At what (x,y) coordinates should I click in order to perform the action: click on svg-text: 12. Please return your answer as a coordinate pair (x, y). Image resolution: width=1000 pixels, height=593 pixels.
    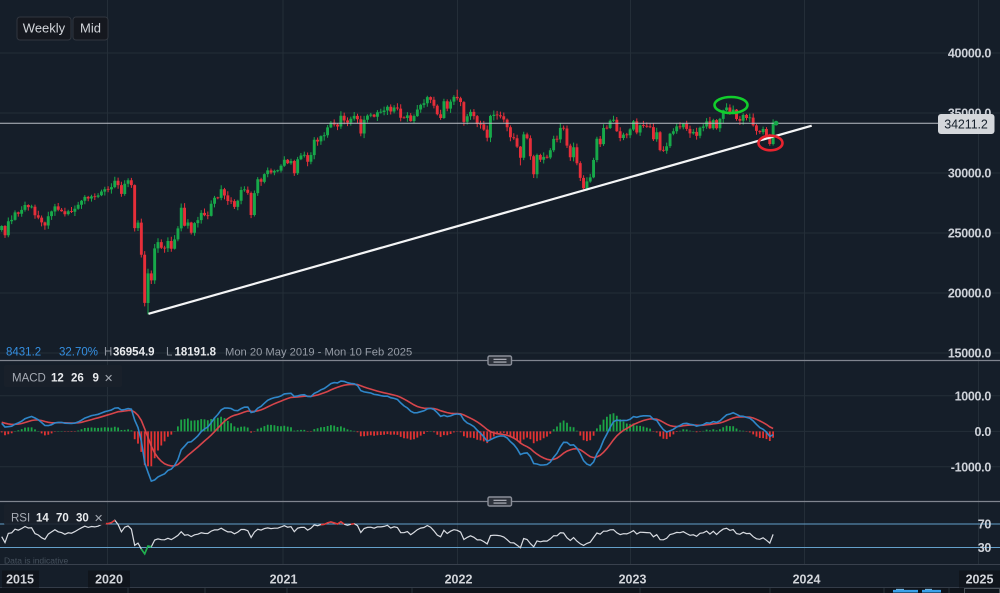
    Looking at the image, I should click on (57, 379).